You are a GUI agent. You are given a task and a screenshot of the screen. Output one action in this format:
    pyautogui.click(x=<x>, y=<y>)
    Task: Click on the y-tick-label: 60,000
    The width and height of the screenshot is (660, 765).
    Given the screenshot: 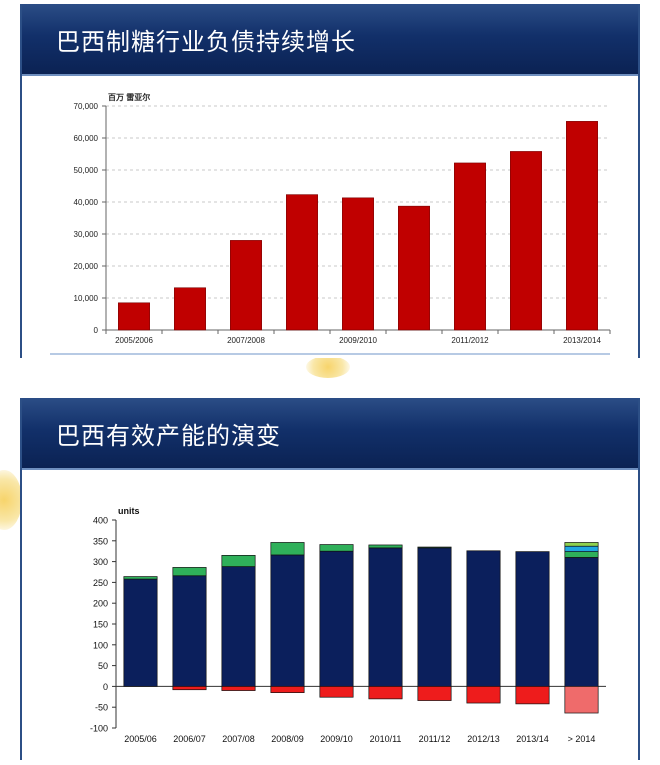 What is the action you would take?
    pyautogui.click(x=86, y=138)
    